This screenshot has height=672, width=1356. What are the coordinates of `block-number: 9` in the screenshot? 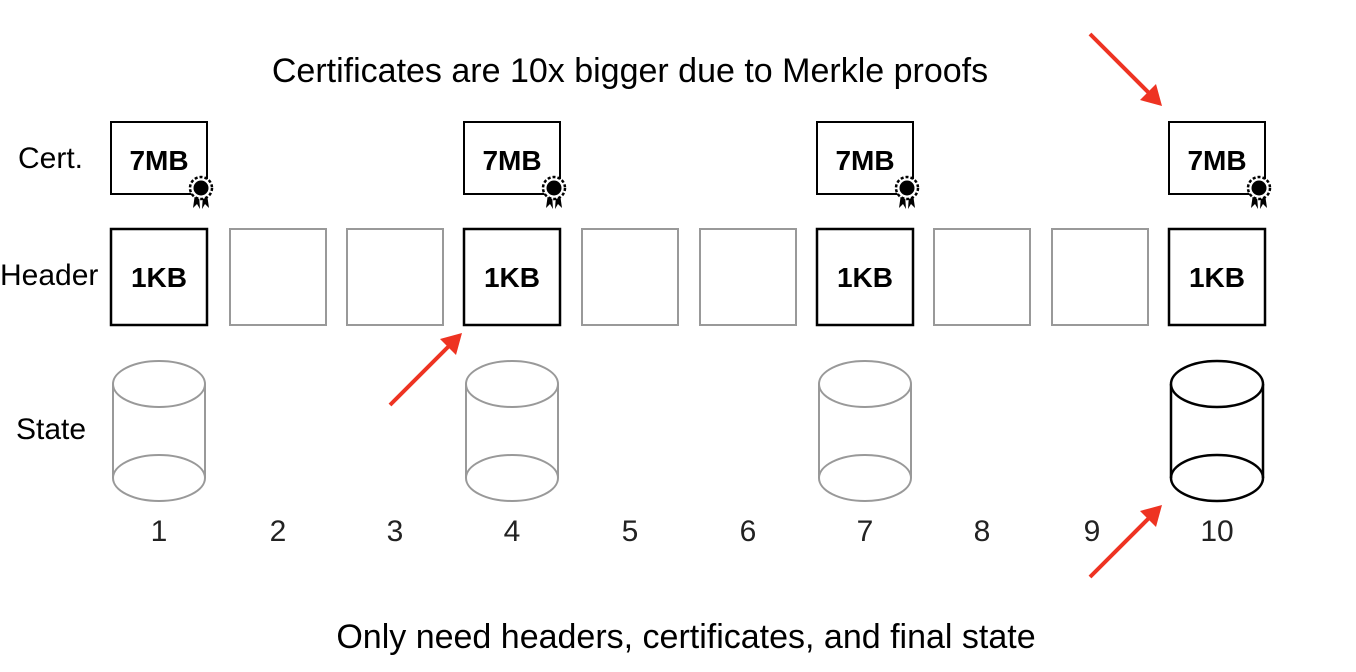 It's located at (1092, 531).